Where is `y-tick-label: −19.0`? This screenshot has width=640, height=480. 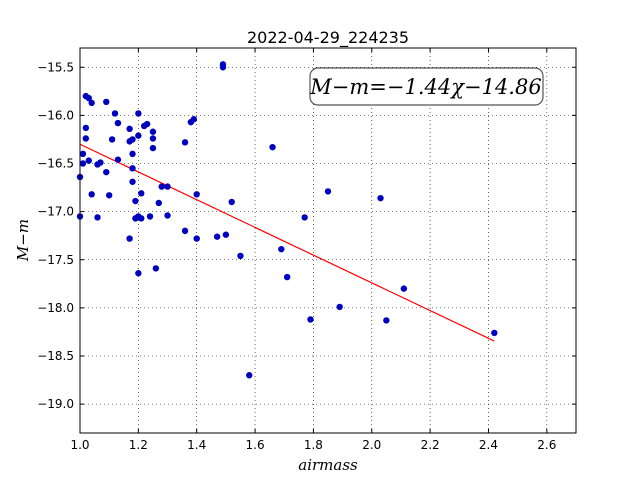
y-tick-label: −19.0 is located at coordinates (55, 404).